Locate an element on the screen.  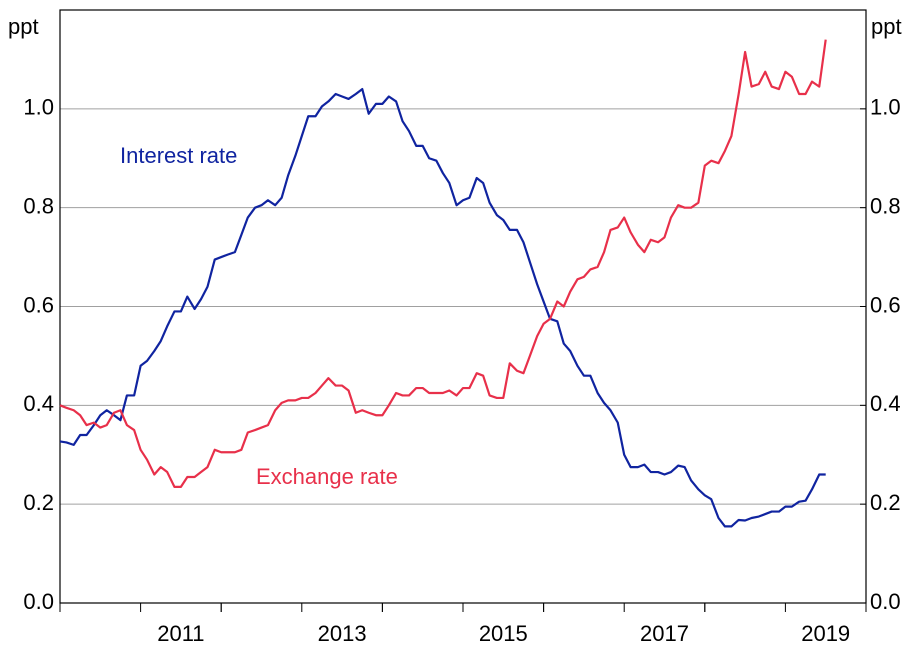
y2-tick-label: 0.8 is located at coordinates (885, 205).